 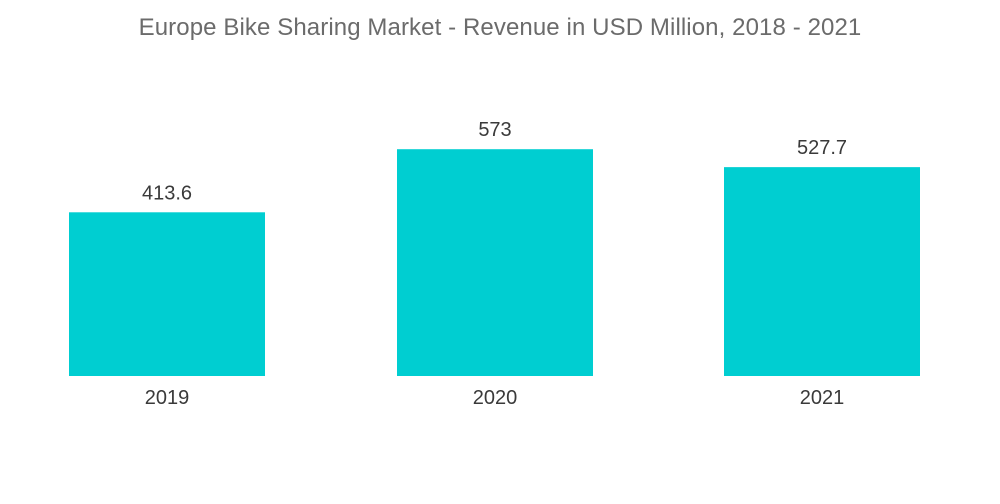 I want to click on bar-2020, so click(x=495, y=262).